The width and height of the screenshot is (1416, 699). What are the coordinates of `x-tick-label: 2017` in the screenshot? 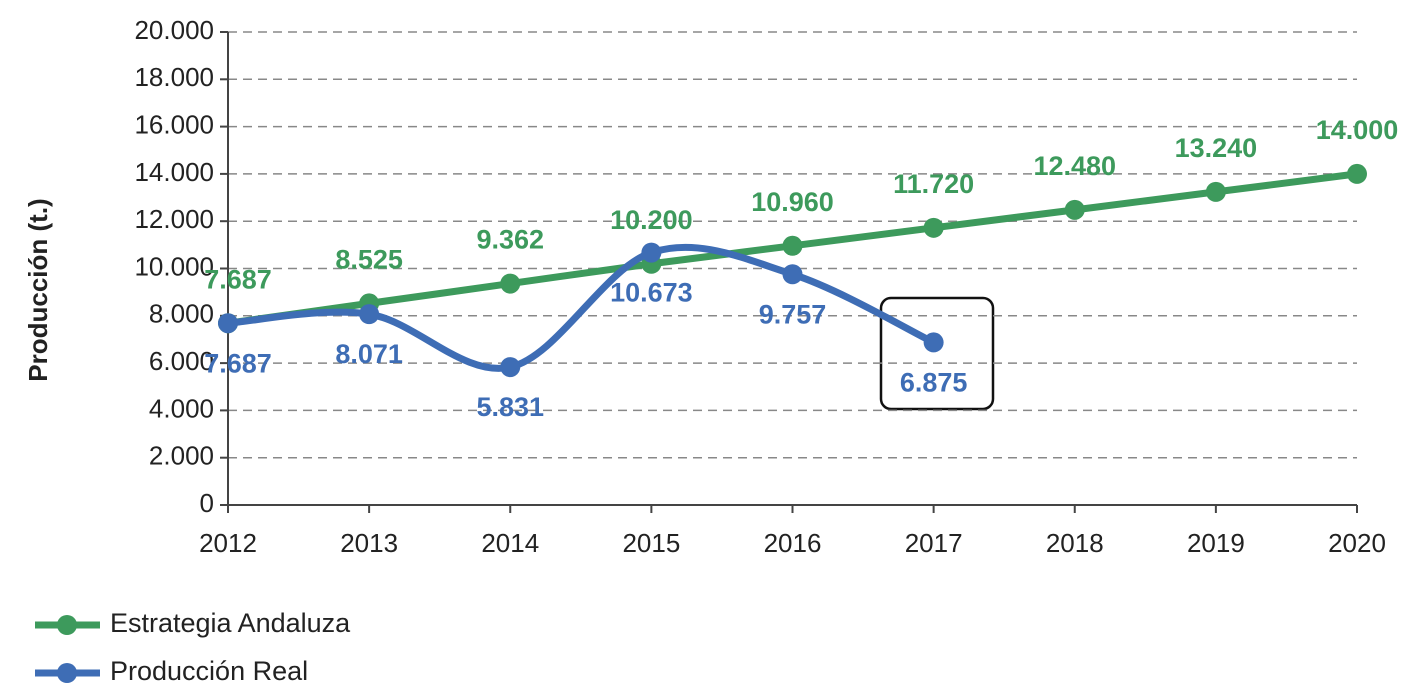 It's located at (934, 543).